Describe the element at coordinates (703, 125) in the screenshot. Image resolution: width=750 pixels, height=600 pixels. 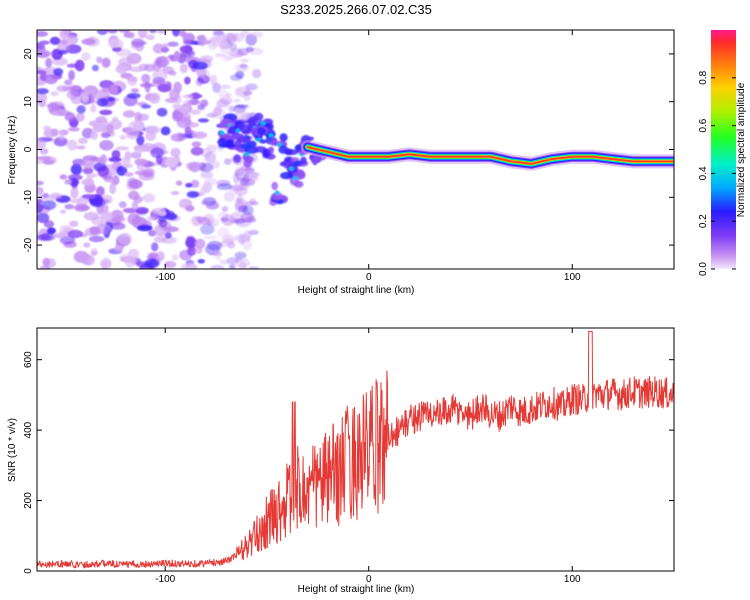
I see `colorbar-tick-label: 0.6` at that location.